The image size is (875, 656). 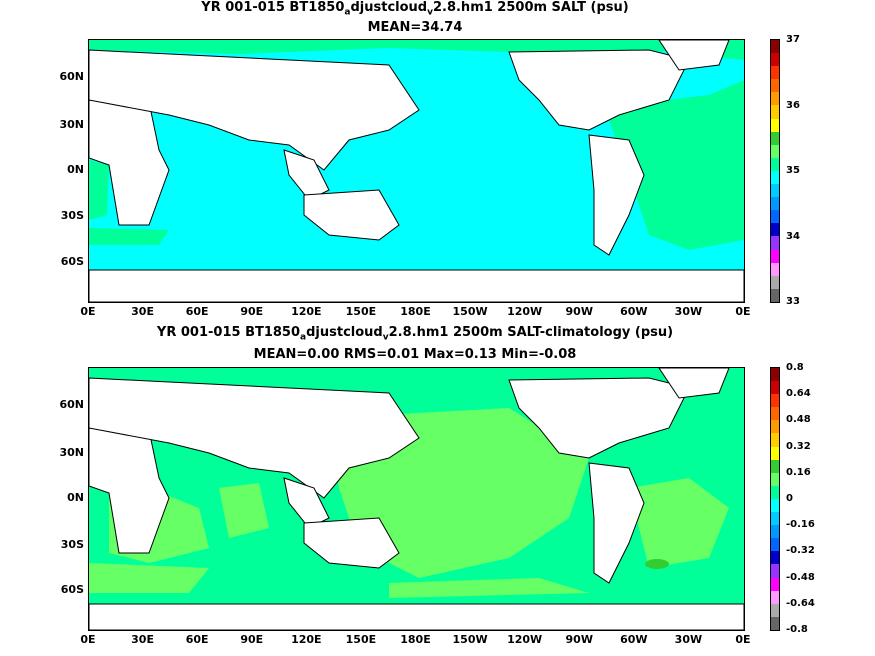 I want to click on top-lon-label: 60E, so click(x=197, y=311).